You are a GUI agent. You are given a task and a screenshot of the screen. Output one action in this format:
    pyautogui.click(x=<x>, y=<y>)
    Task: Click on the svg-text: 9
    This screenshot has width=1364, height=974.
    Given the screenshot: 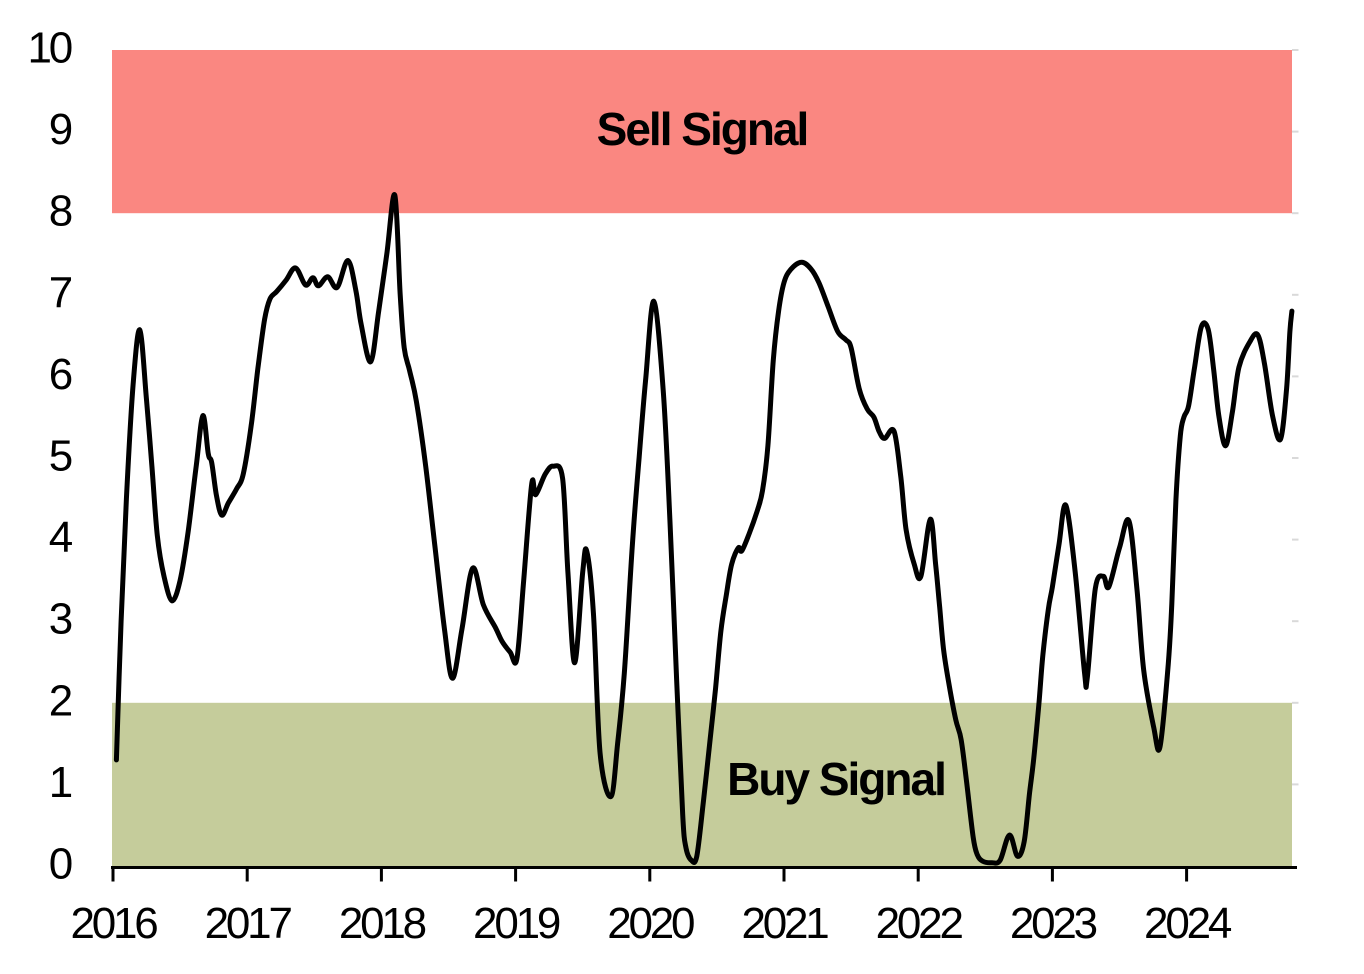 What is the action you would take?
    pyautogui.click(x=60, y=129)
    